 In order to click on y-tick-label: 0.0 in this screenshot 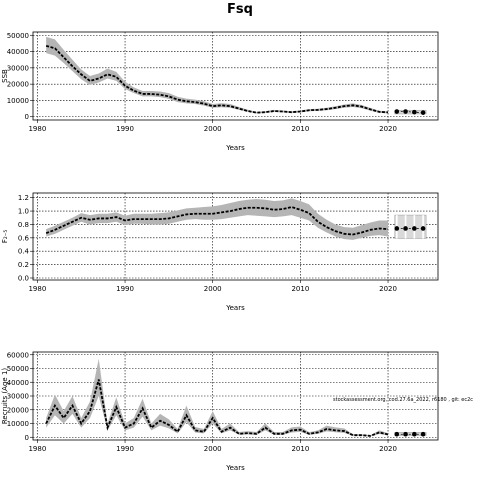, I will do `click(23, 278)`.